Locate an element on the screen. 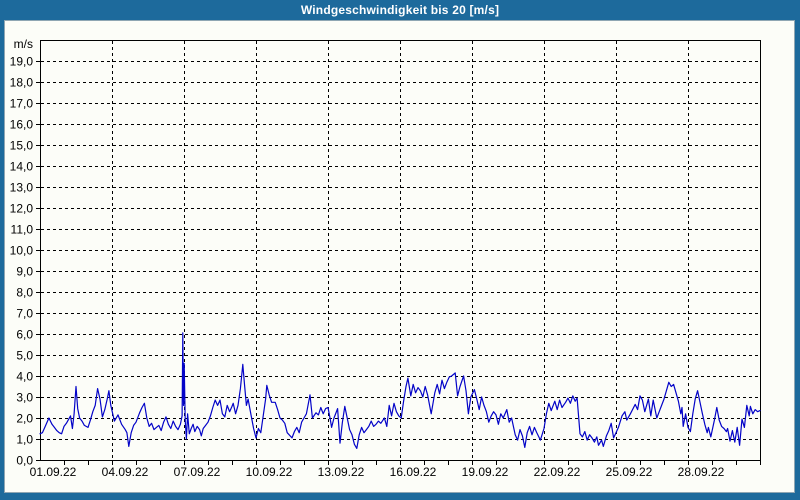 The width and height of the screenshot is (800, 500). y-axis-unit-label: m/s is located at coordinates (23, 44).